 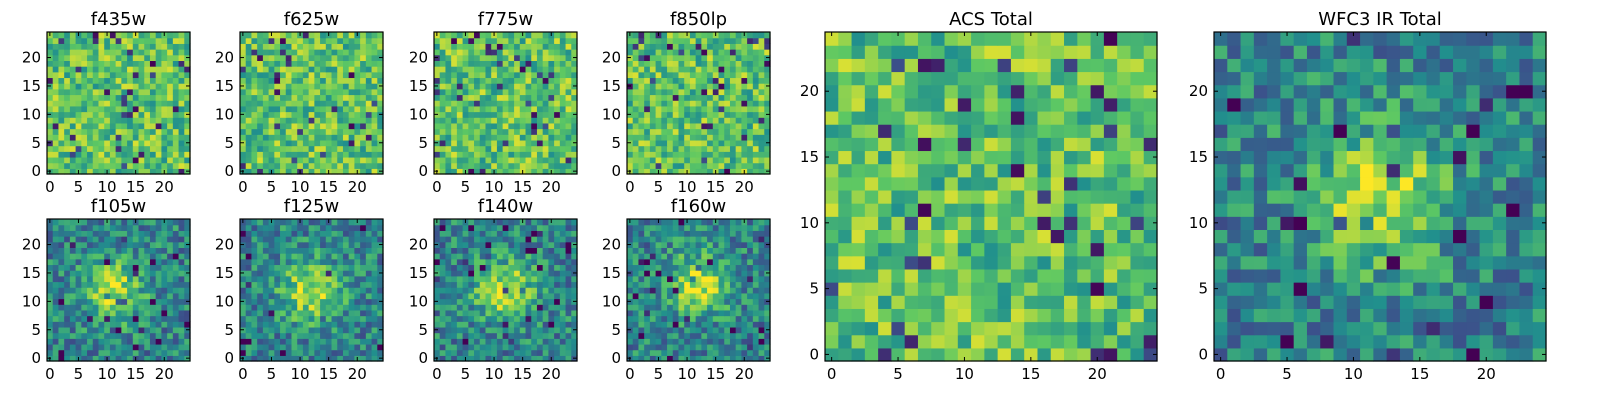 What do you see at coordinates (311, 206) in the screenshot?
I see `chart-title: f125w` at bounding box center [311, 206].